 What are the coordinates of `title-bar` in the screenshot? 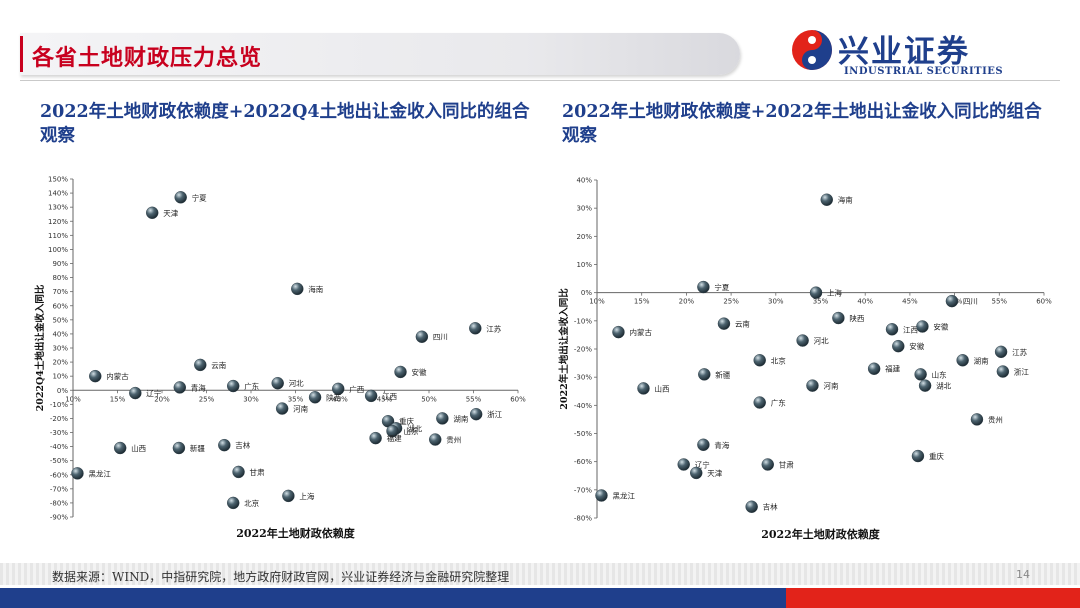 It's located at (380, 54).